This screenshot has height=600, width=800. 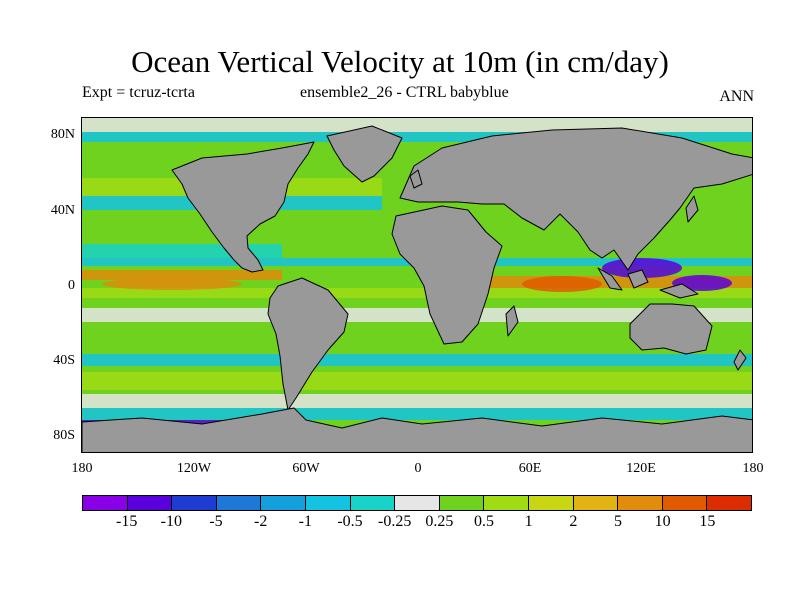 What do you see at coordinates (610, 279) in the screenshot?
I see `sumatra` at bounding box center [610, 279].